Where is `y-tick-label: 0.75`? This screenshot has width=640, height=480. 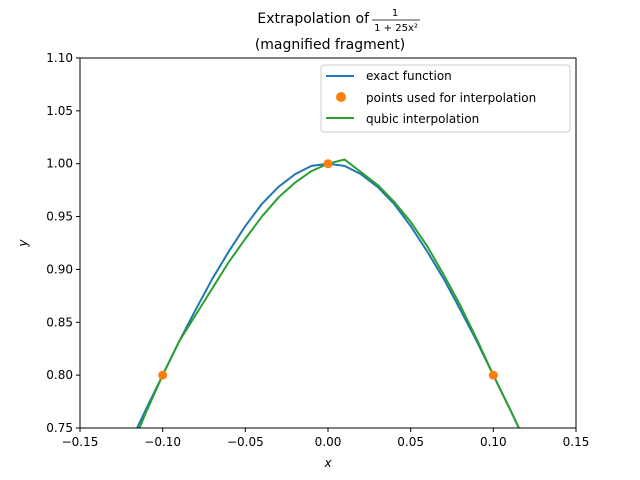 y-tick-label: 0.75 is located at coordinates (59, 428).